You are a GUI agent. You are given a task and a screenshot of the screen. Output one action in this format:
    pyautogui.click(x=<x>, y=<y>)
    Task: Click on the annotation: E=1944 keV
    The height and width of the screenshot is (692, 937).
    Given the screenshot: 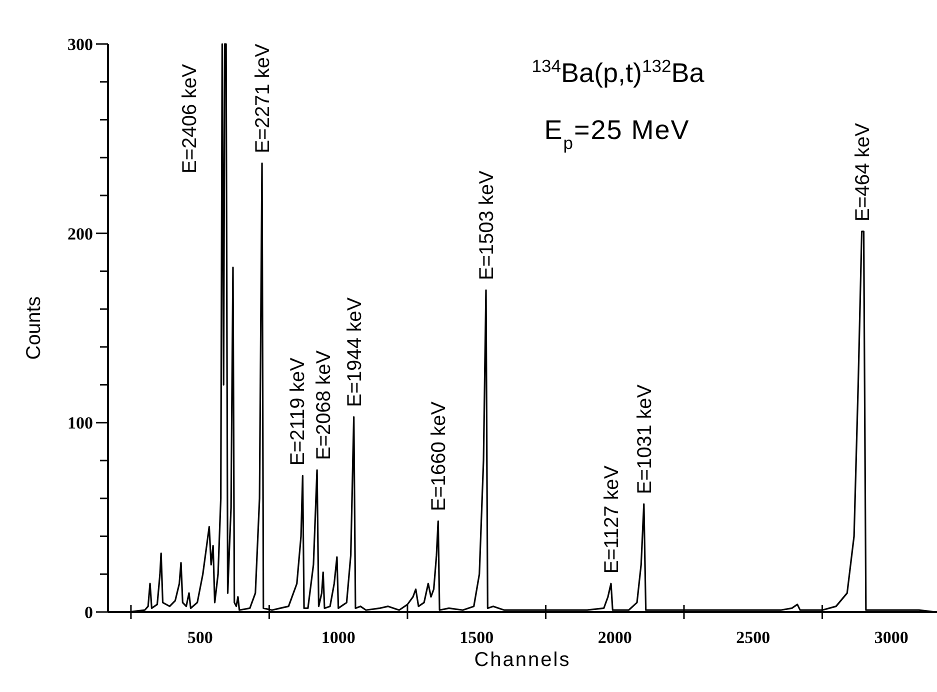 What is the action you would take?
    pyautogui.click(x=355, y=351)
    